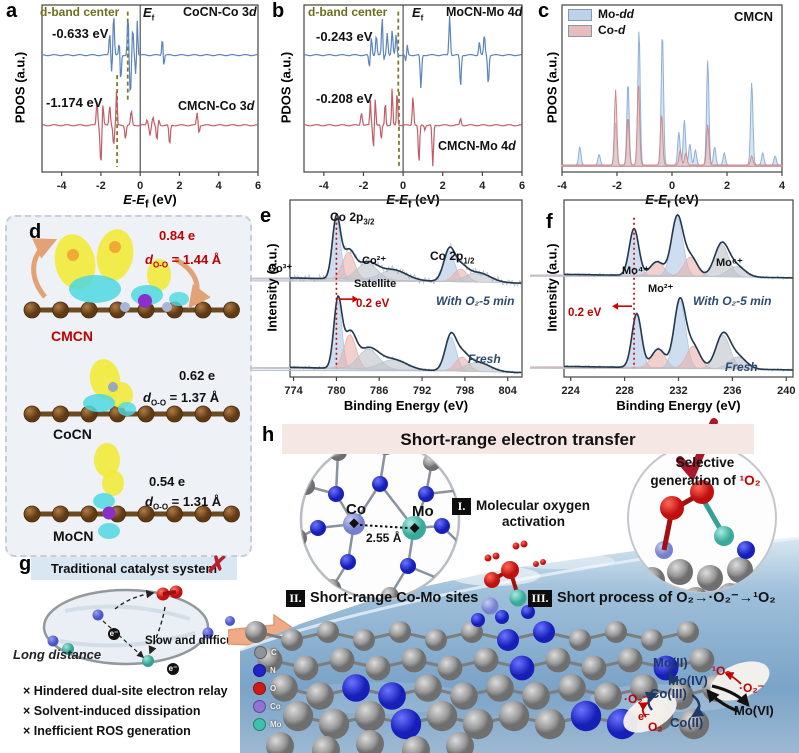  Describe the element at coordinates (167, 481) in the screenshot. I see `charge-transfer-mocn: 0.54 e` at that location.